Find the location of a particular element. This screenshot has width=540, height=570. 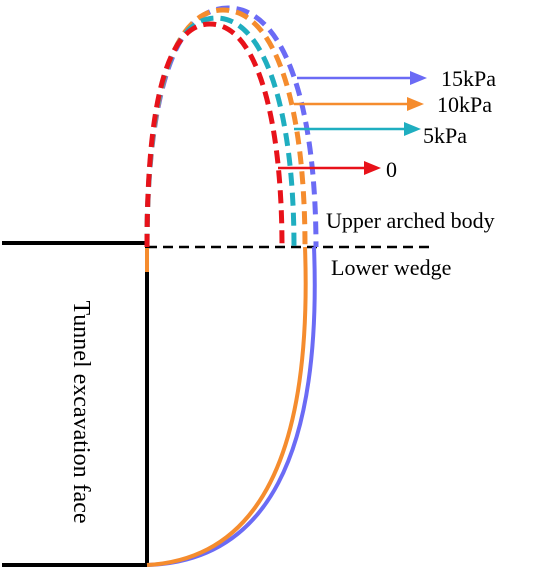

arch-curve-0kpa is located at coordinates (214, 134).